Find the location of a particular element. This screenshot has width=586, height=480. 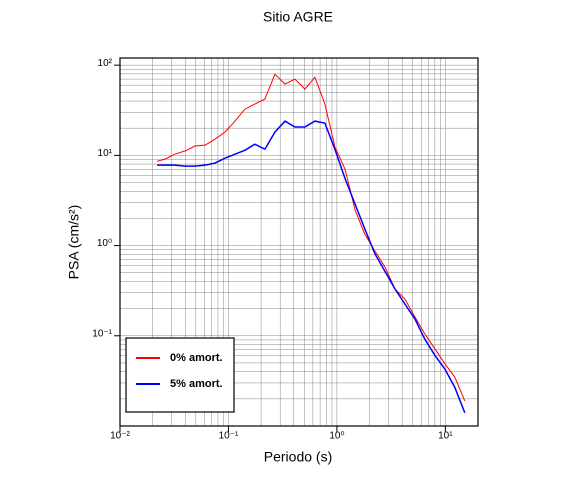

y-tick-label: 10⁻¹ is located at coordinates (102, 333).